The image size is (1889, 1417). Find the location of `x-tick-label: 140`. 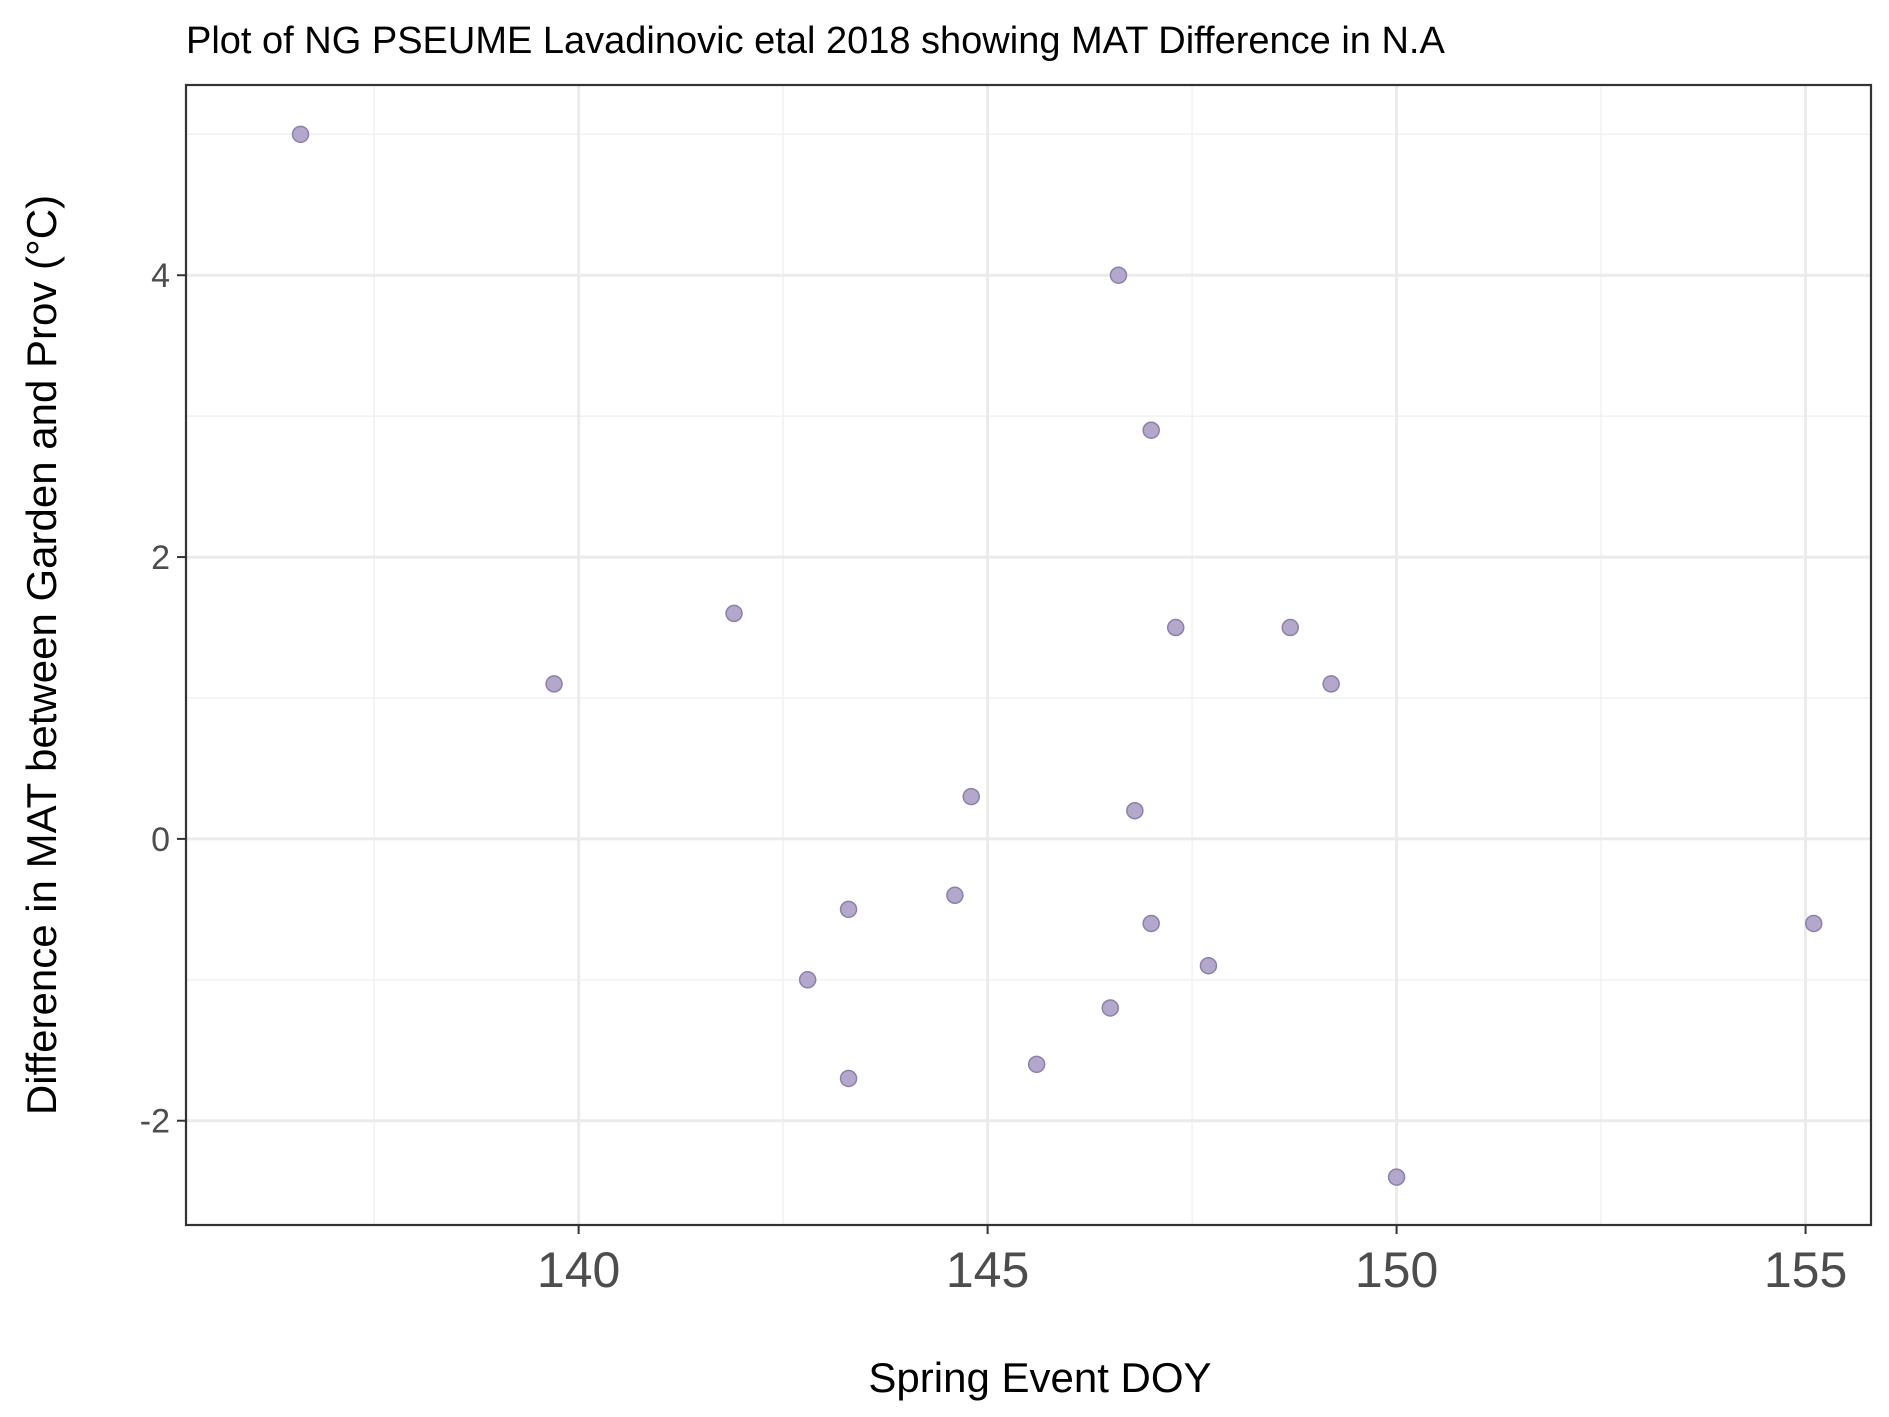

x-tick-label: 140 is located at coordinates (578, 1270).